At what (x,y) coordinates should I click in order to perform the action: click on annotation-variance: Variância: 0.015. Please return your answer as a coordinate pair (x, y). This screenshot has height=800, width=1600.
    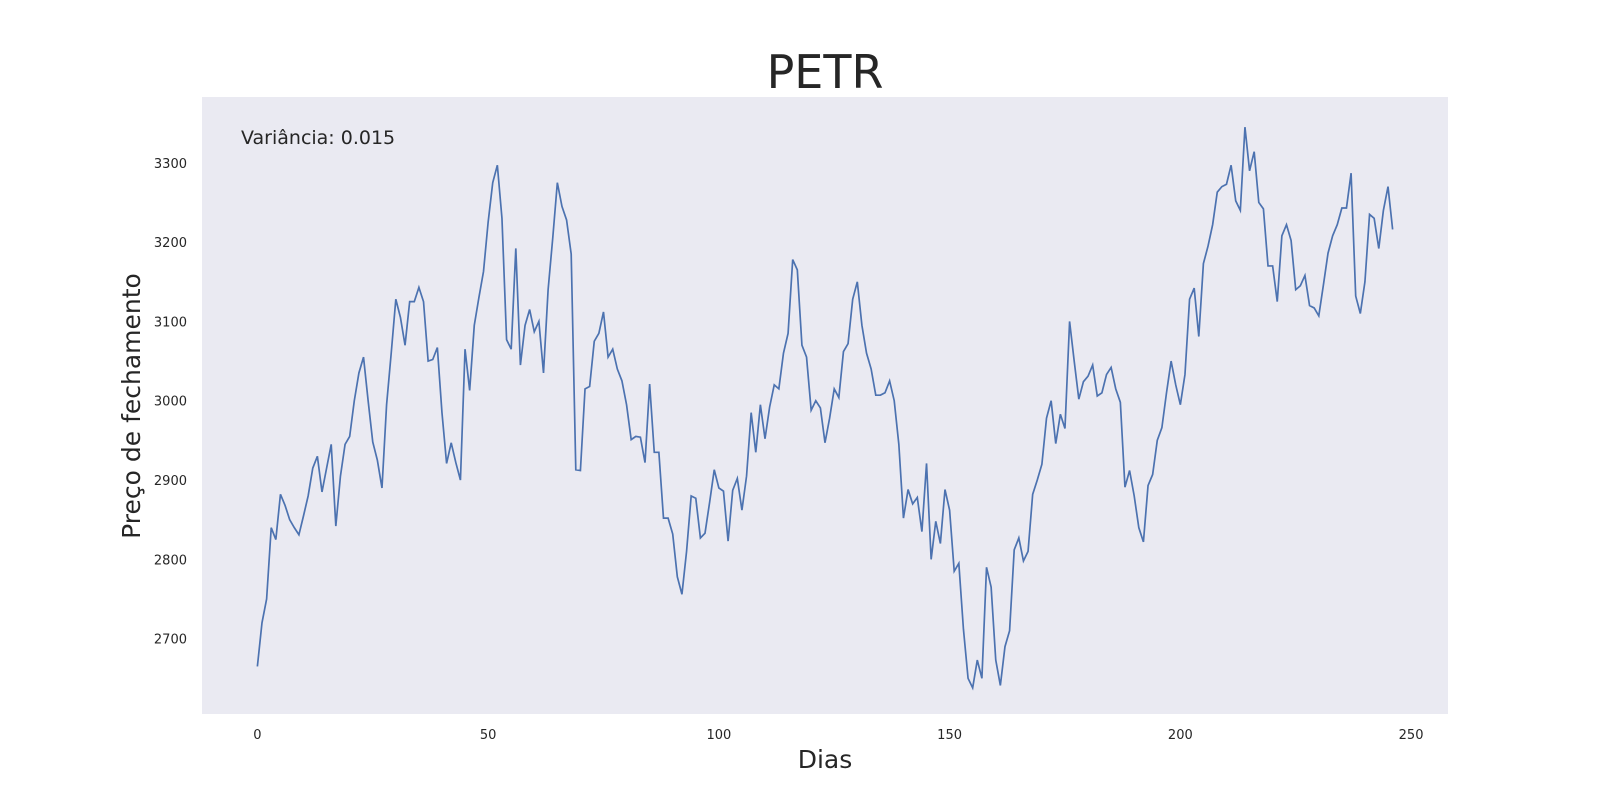
    Looking at the image, I should click on (318, 138).